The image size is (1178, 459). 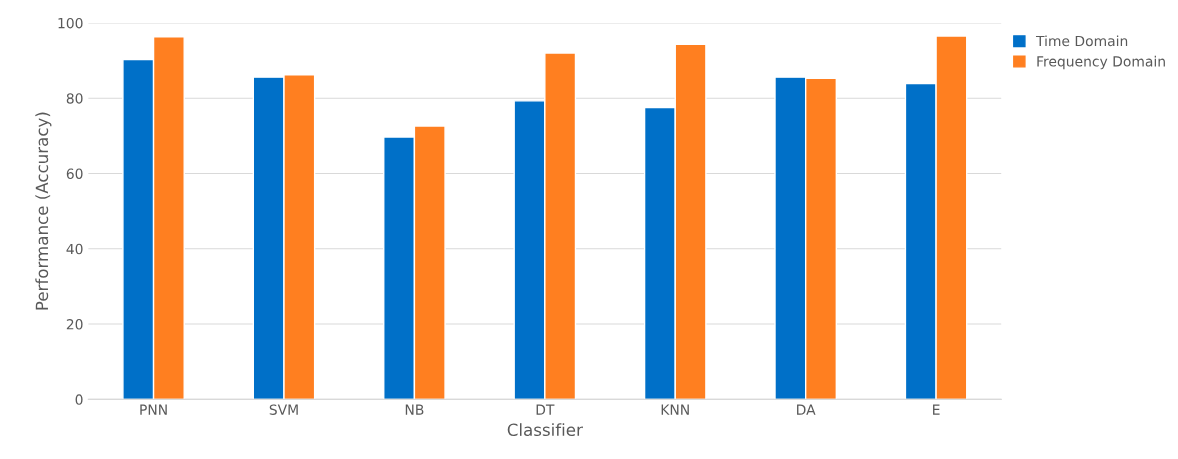 I want to click on x-tick-label: DT, so click(x=545, y=409).